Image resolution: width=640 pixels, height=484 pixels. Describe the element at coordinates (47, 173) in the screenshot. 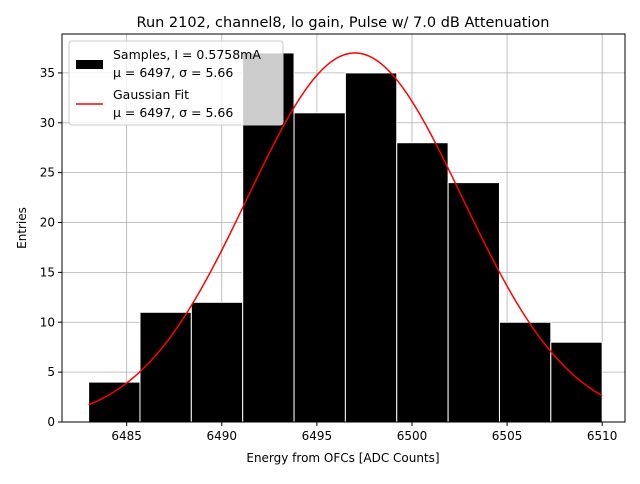

I see `y-tick-label: 25` at that location.